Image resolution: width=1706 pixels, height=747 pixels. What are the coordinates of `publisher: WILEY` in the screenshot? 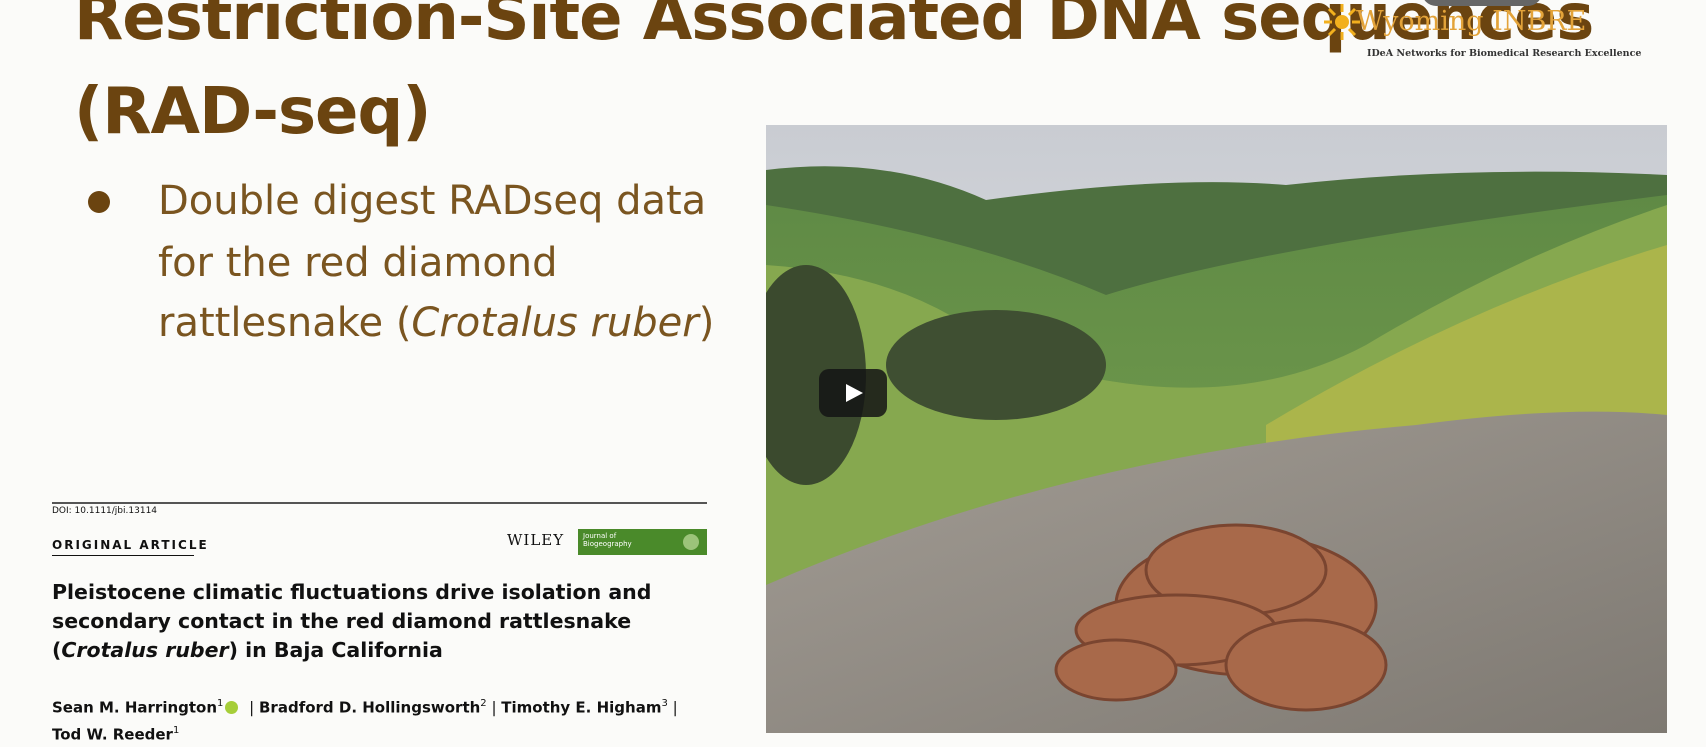 It's located at (536, 540).